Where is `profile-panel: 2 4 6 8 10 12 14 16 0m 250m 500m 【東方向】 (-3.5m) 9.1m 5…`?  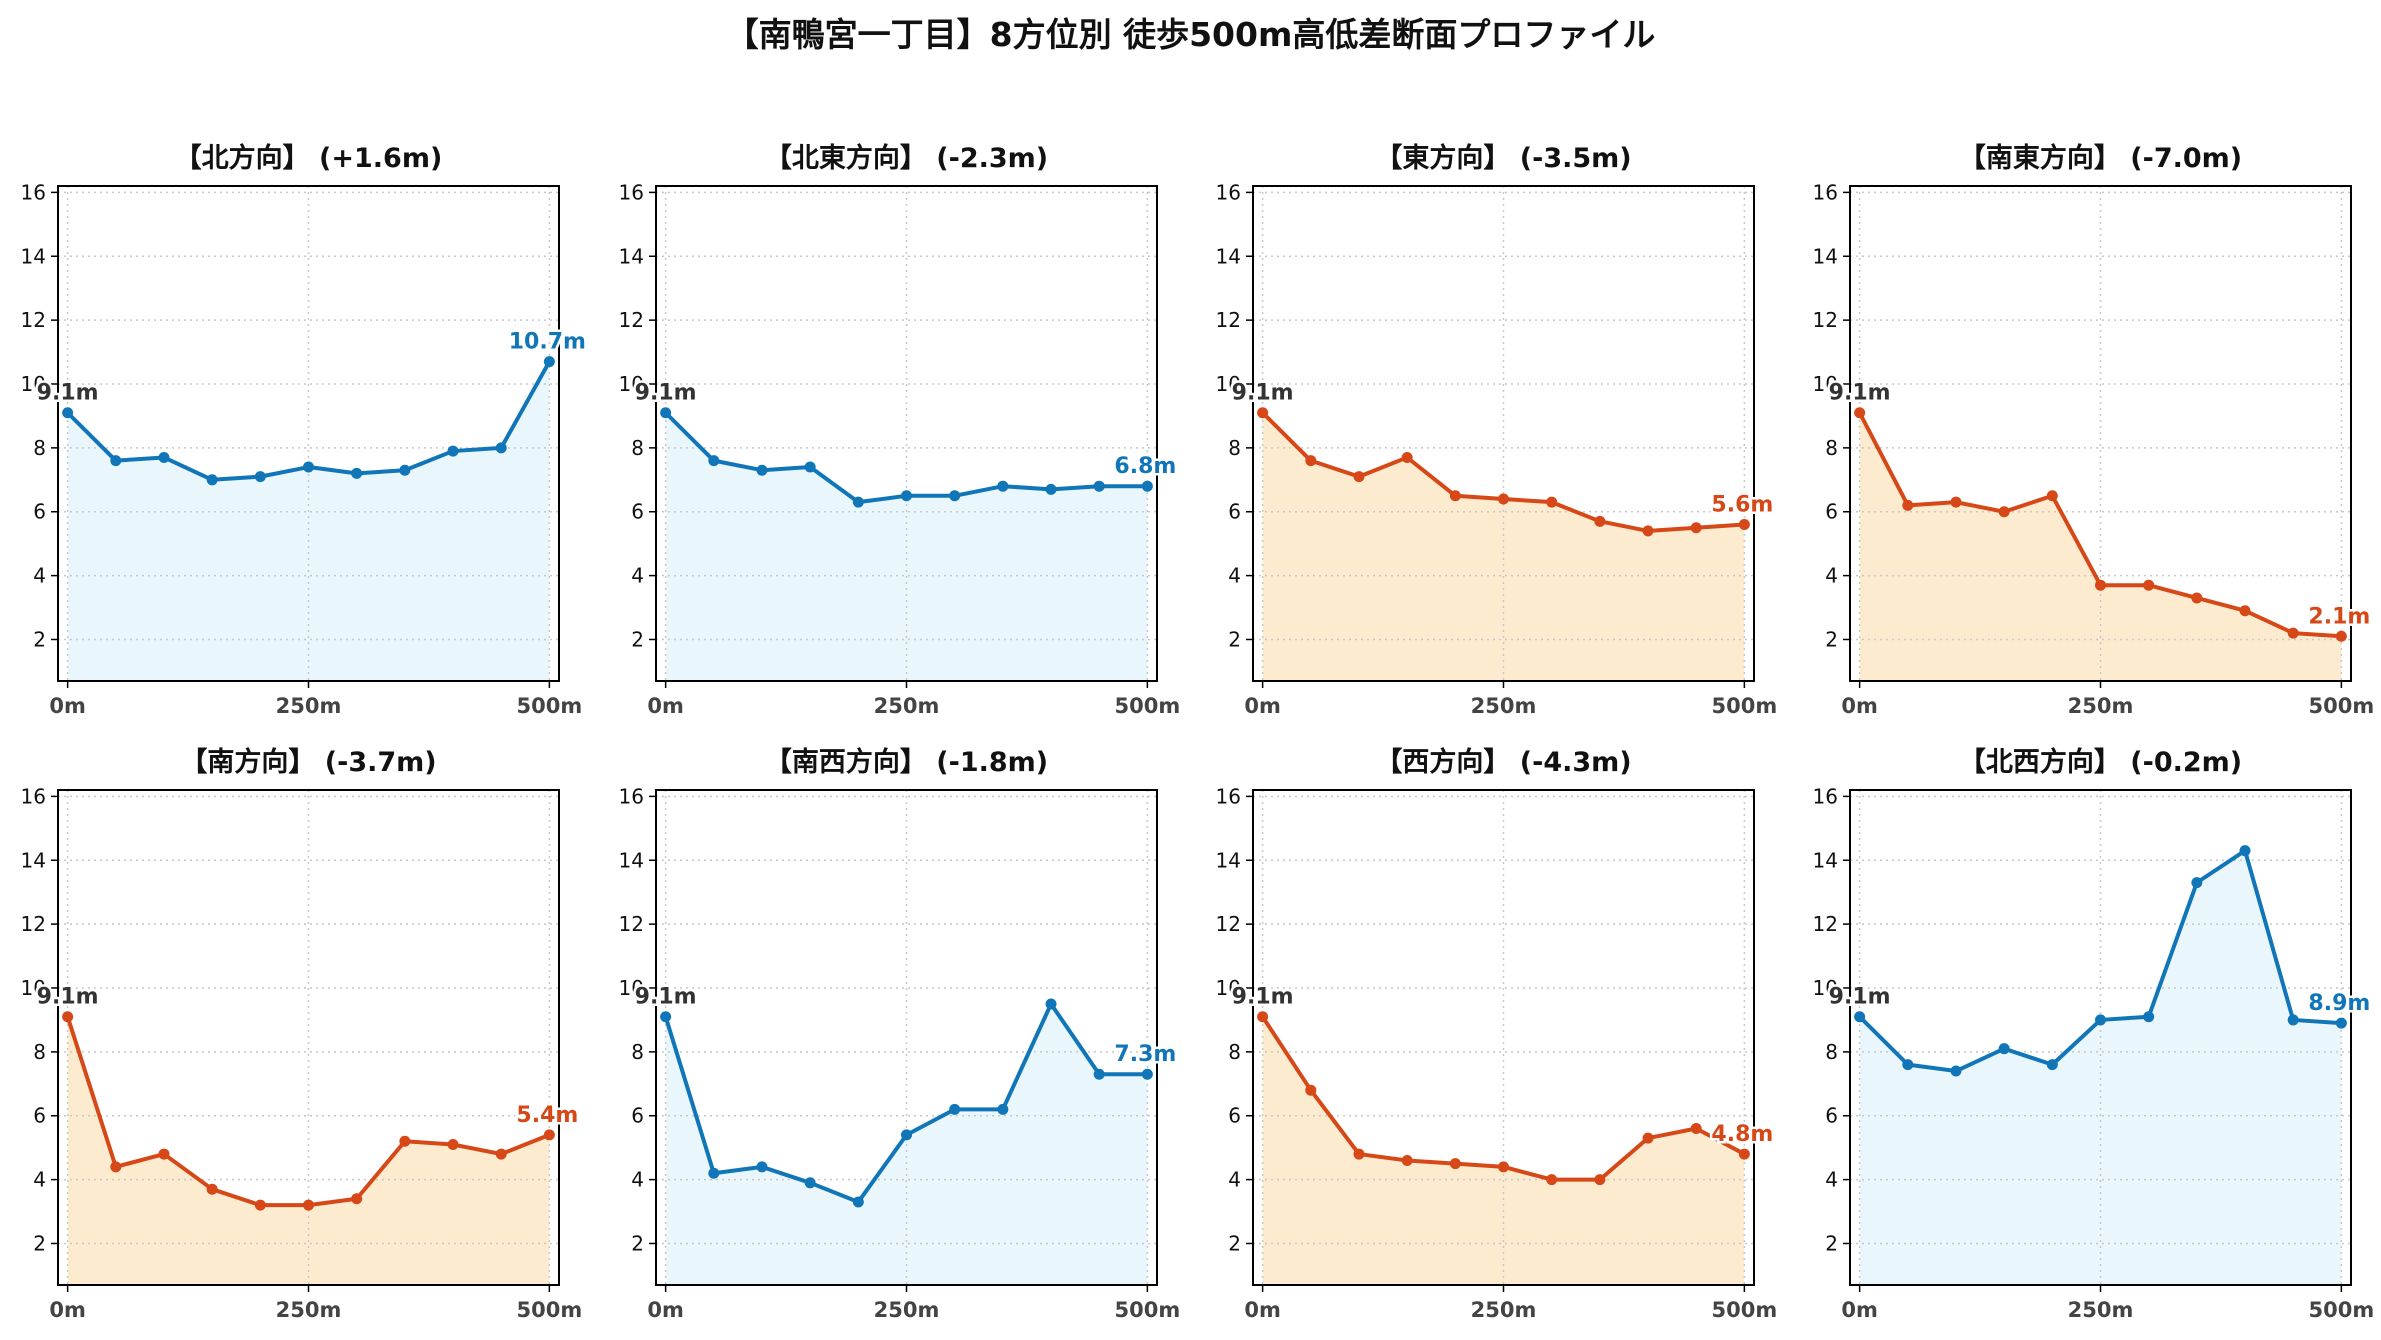
profile-panel: 2 4 6 8 10 12 14 16 0m 250m 500m 【東方向】 (-3.5m) 9.1m 5… is located at coordinates (1497, 430).